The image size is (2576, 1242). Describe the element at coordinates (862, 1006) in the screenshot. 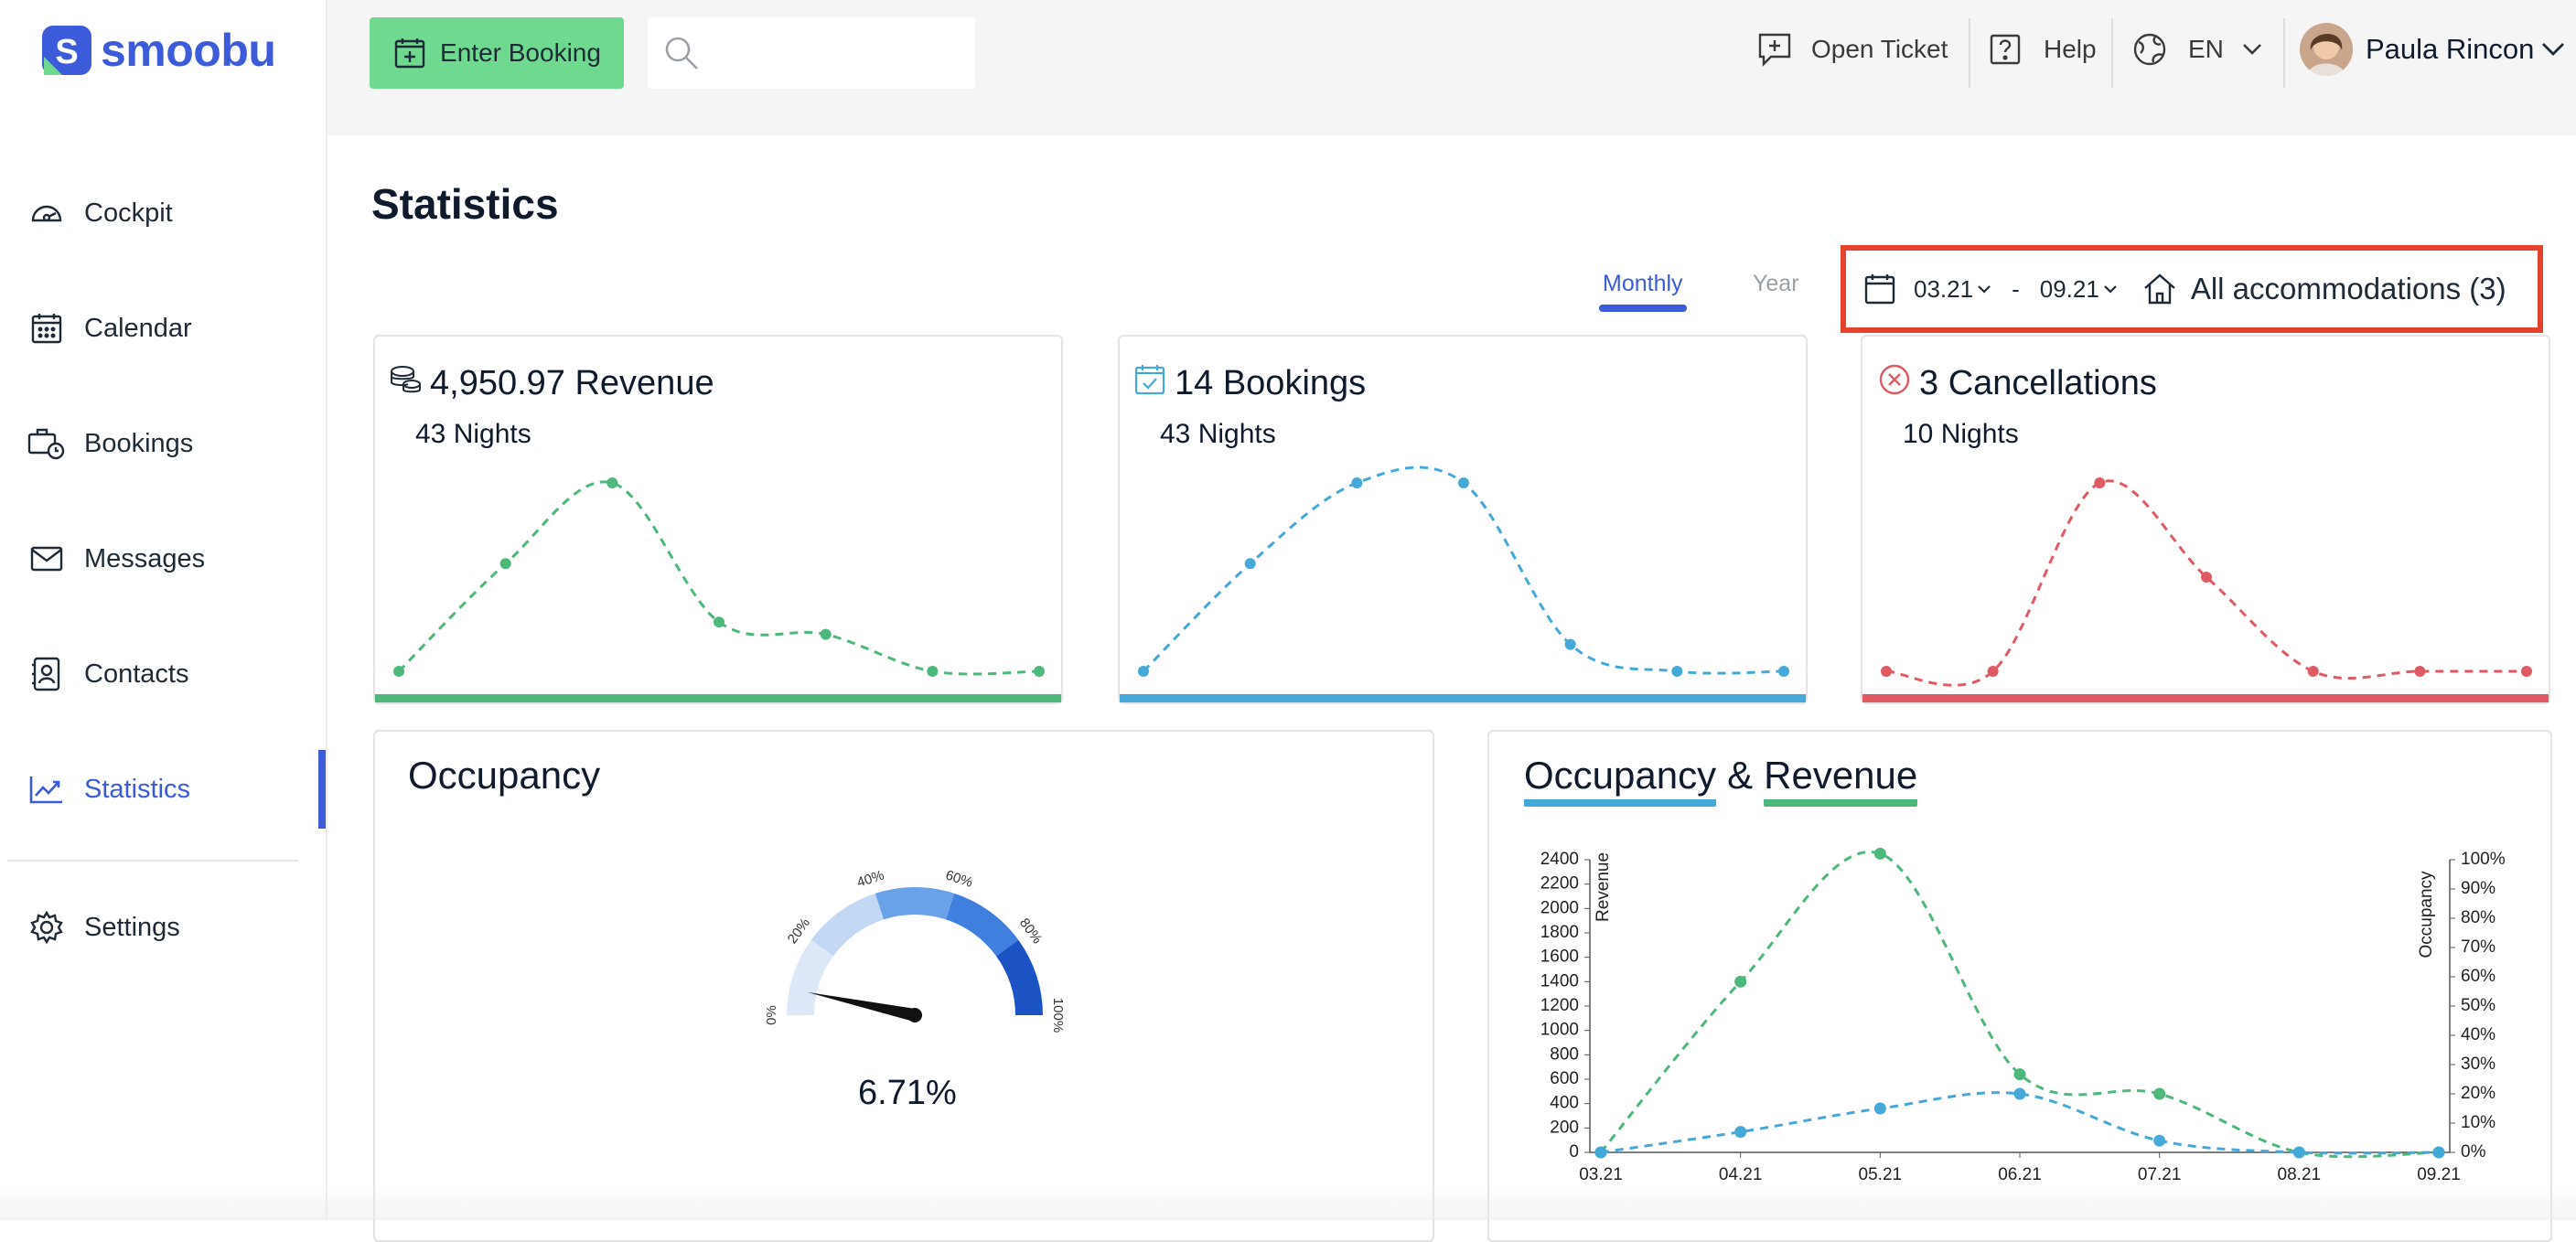

I see `gauge-needle` at that location.